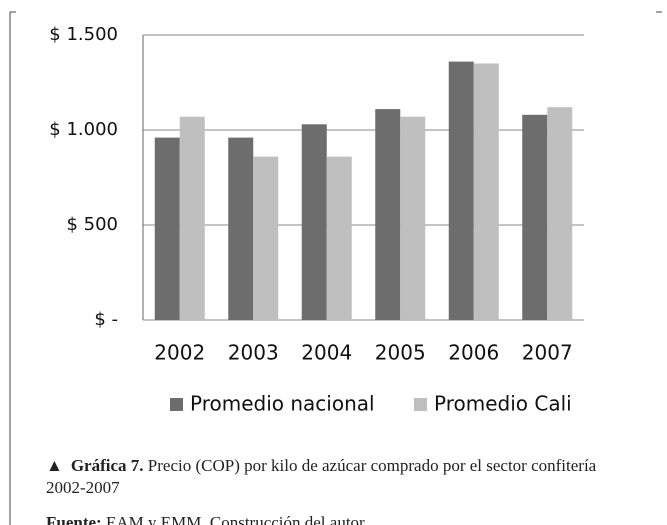  What do you see at coordinates (92, 224) in the screenshot?
I see `y-tick-label: $ 500` at bounding box center [92, 224].